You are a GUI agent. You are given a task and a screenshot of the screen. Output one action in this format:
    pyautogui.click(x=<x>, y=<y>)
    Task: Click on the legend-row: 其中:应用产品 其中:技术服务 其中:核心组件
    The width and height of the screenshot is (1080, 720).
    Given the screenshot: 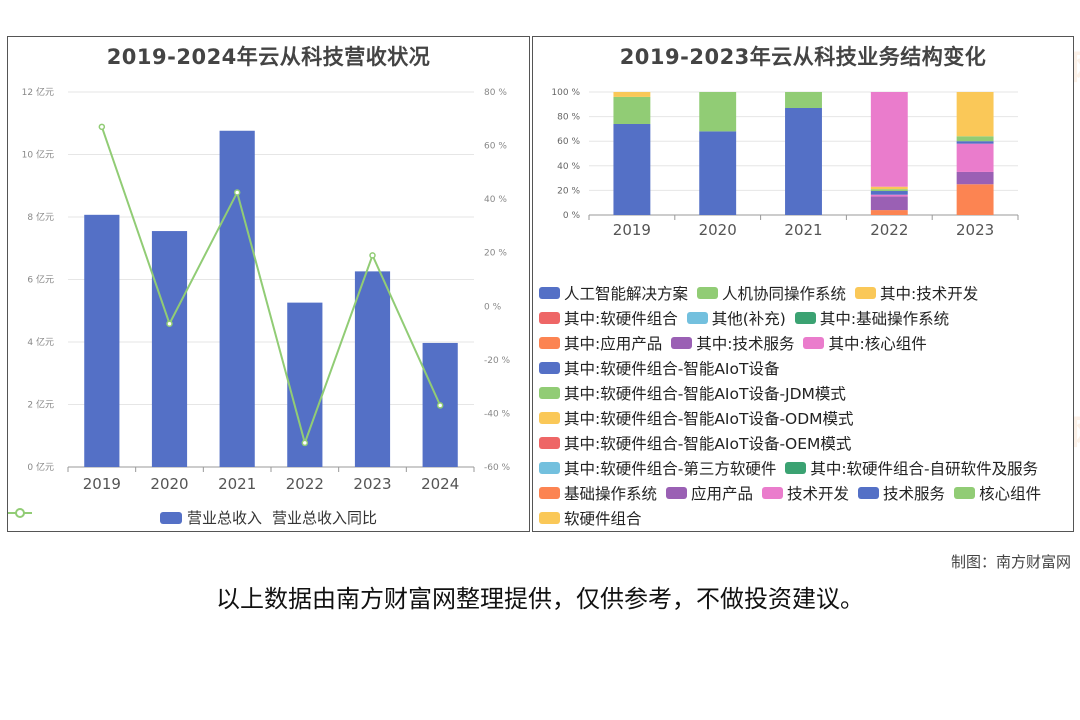 What is the action you would take?
    pyautogui.click(x=804, y=342)
    